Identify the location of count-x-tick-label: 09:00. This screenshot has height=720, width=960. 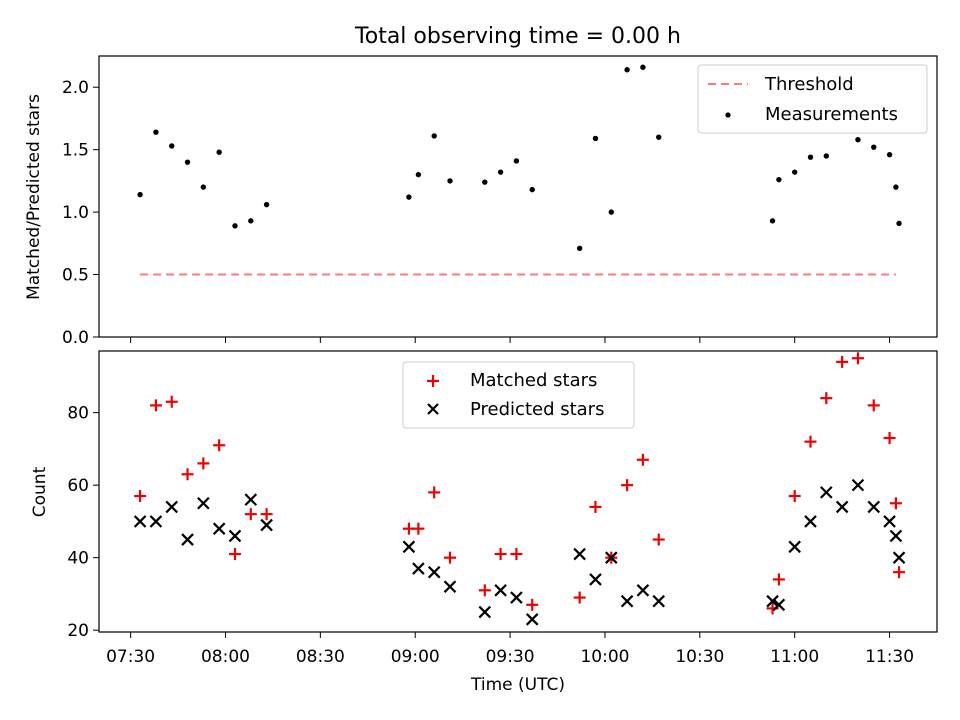
(415, 657).